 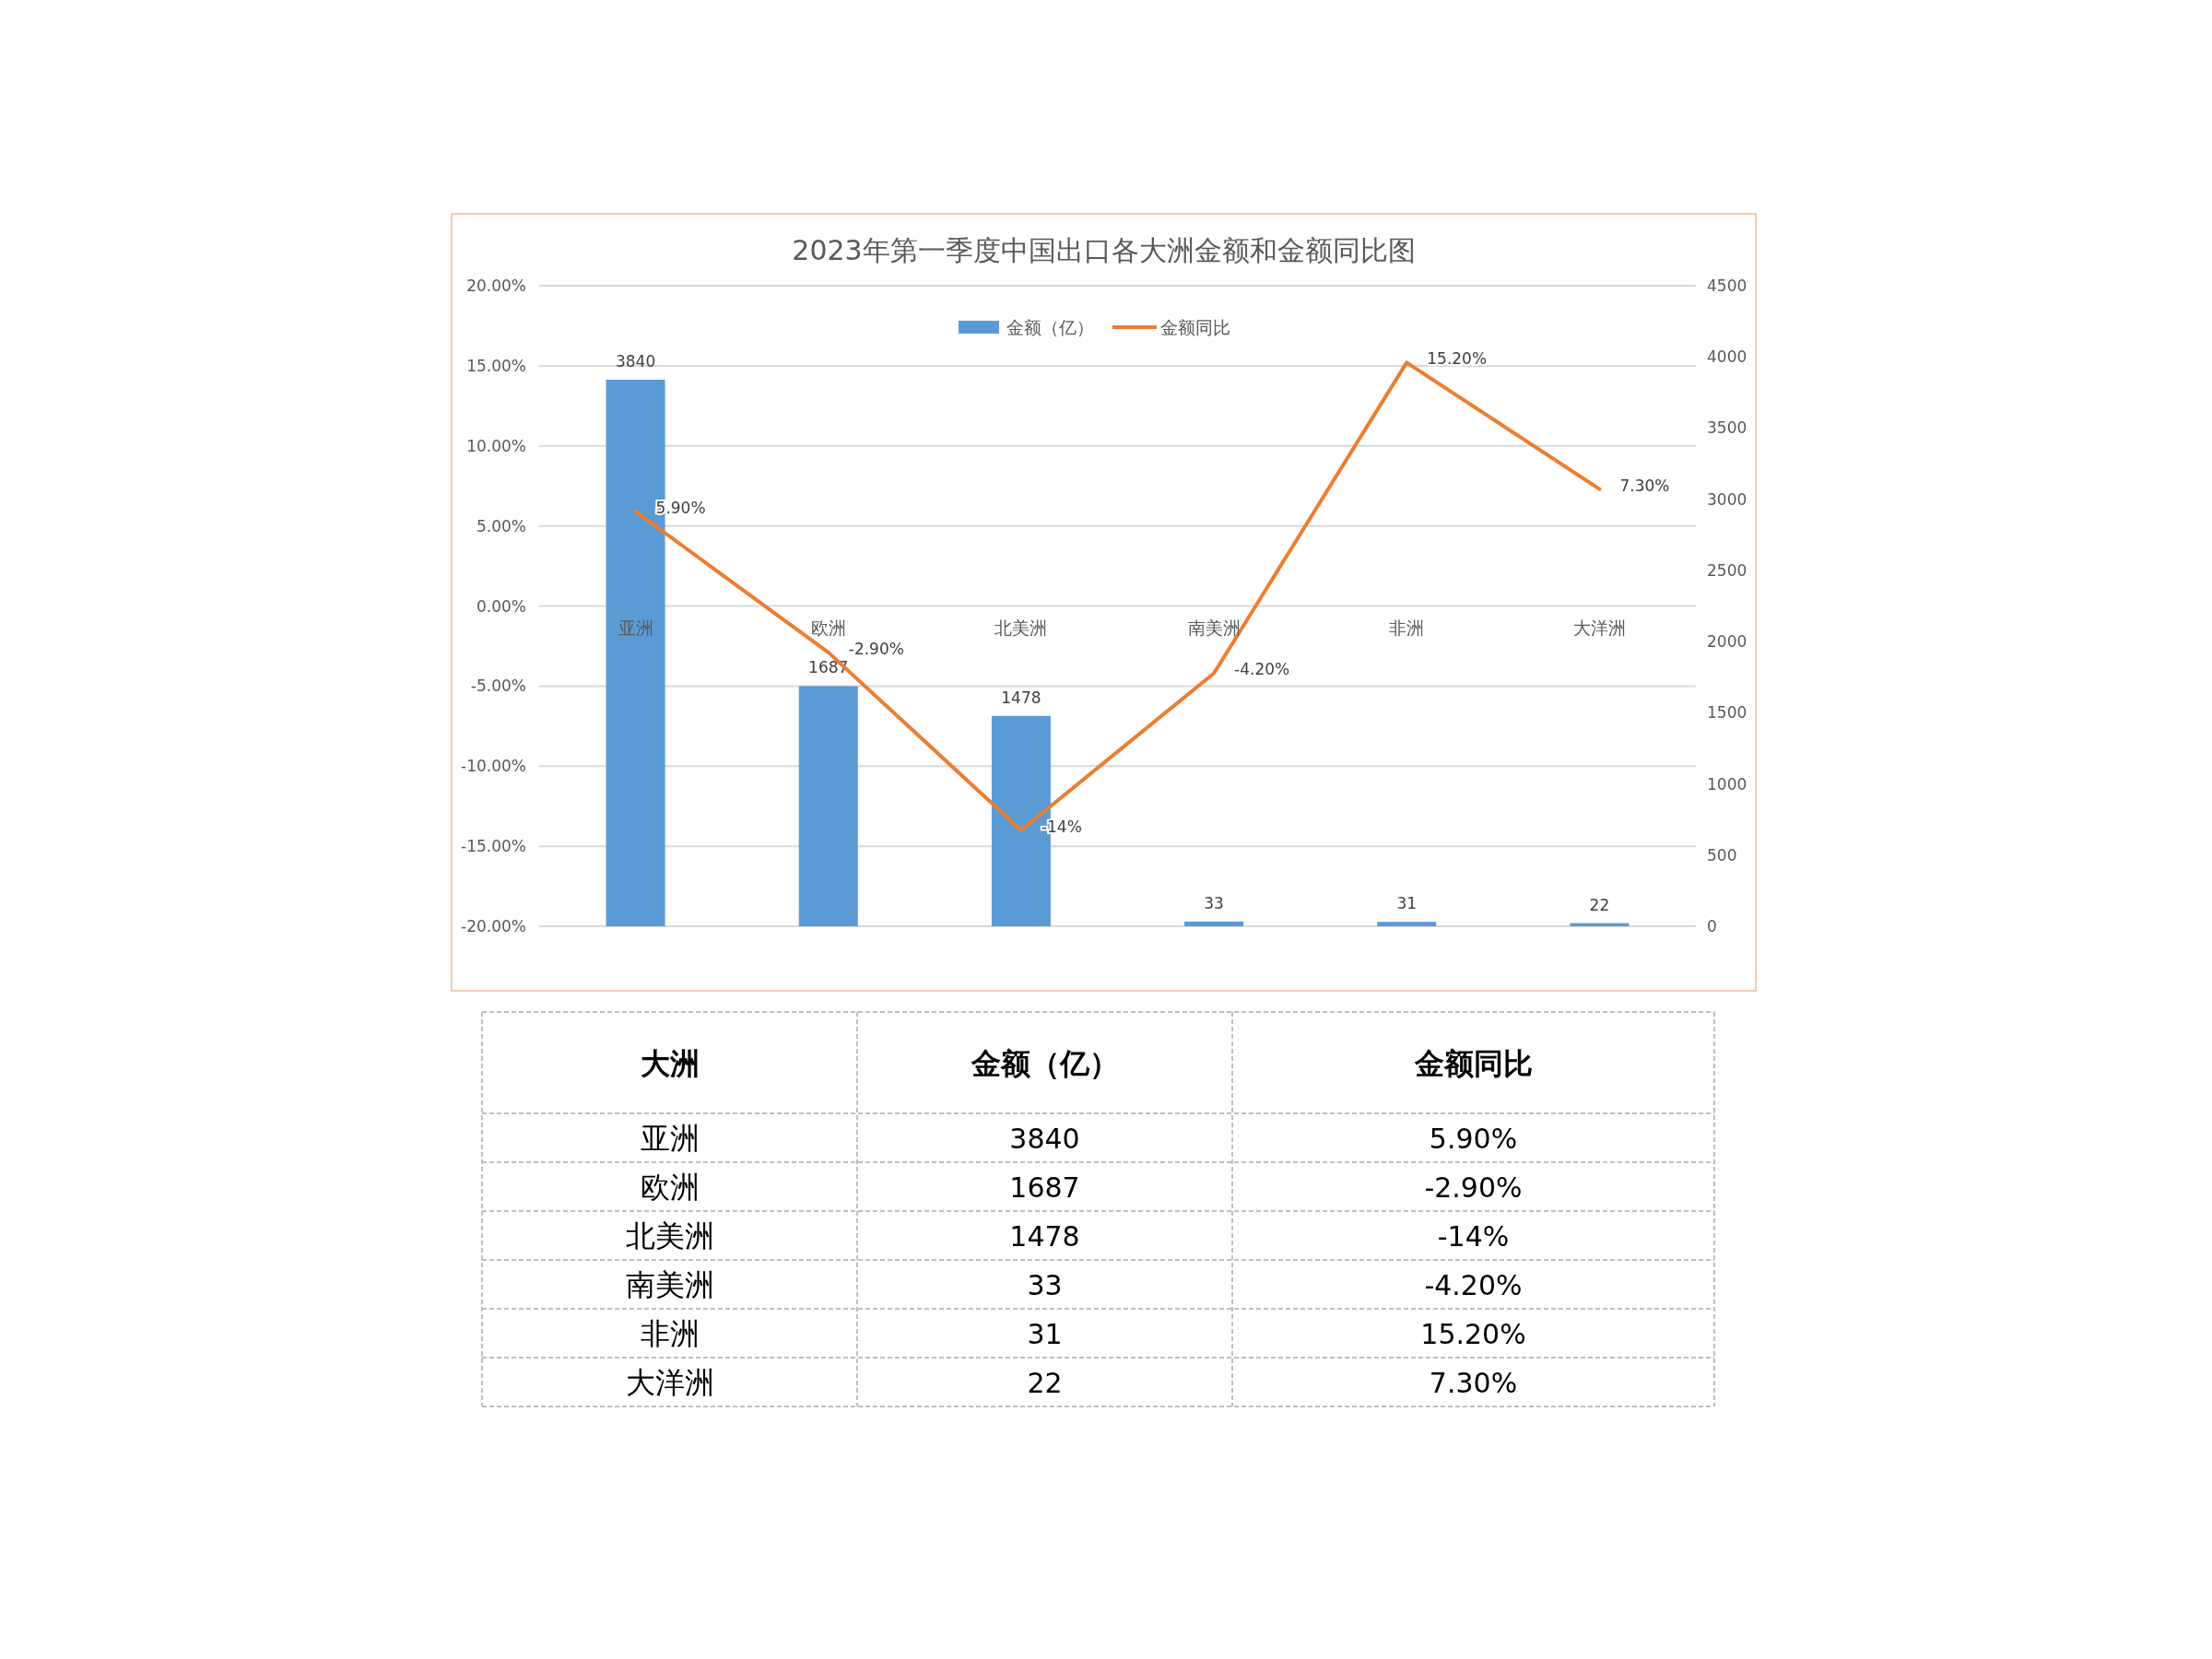 What do you see at coordinates (1021, 627) in the screenshot?
I see `x-tick-label: 北美洲` at bounding box center [1021, 627].